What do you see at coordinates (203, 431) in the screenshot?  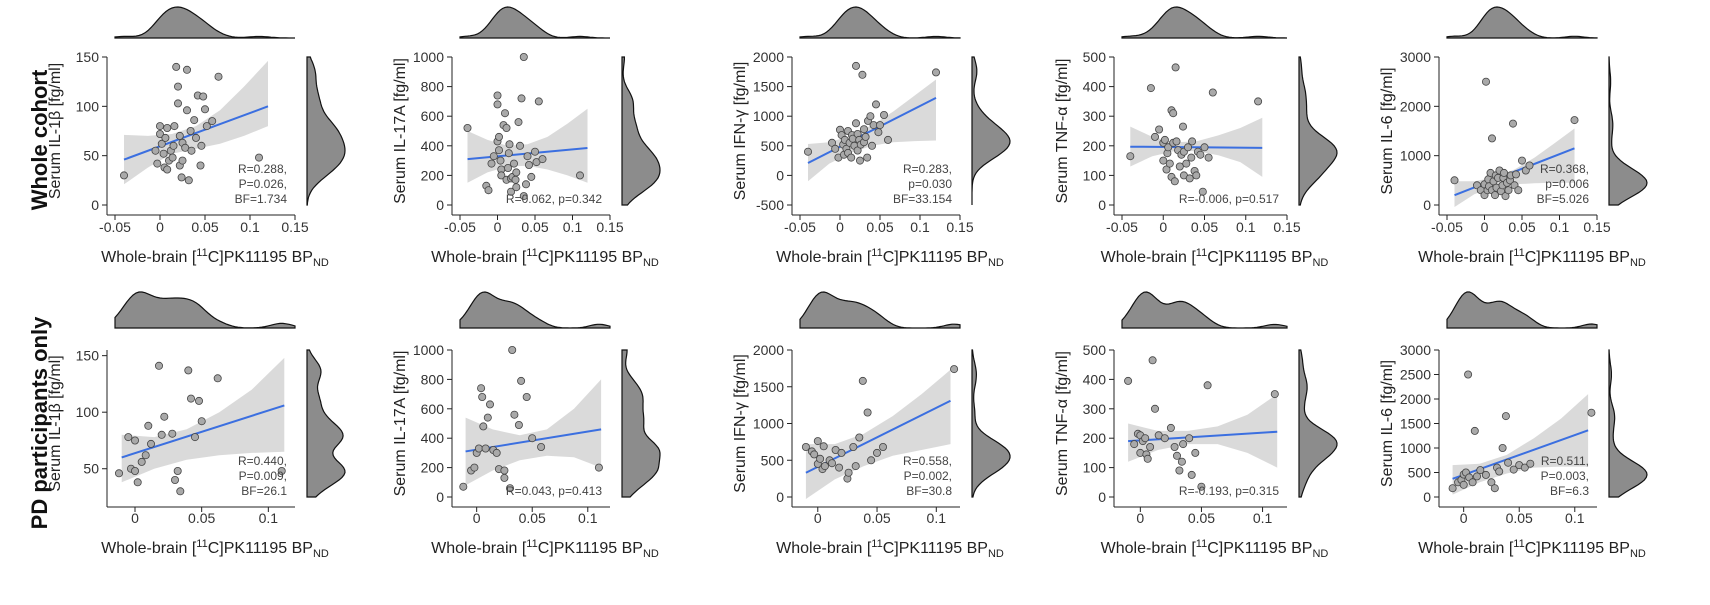 I see `regression-line` at bounding box center [203, 431].